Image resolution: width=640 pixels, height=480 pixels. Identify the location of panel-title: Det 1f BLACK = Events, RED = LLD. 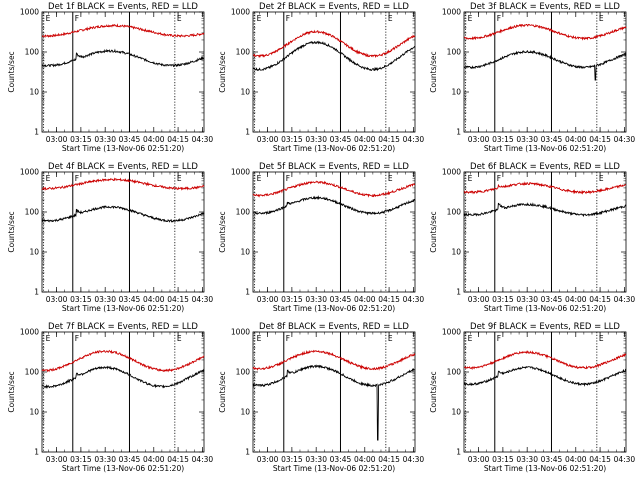
(123, 7).